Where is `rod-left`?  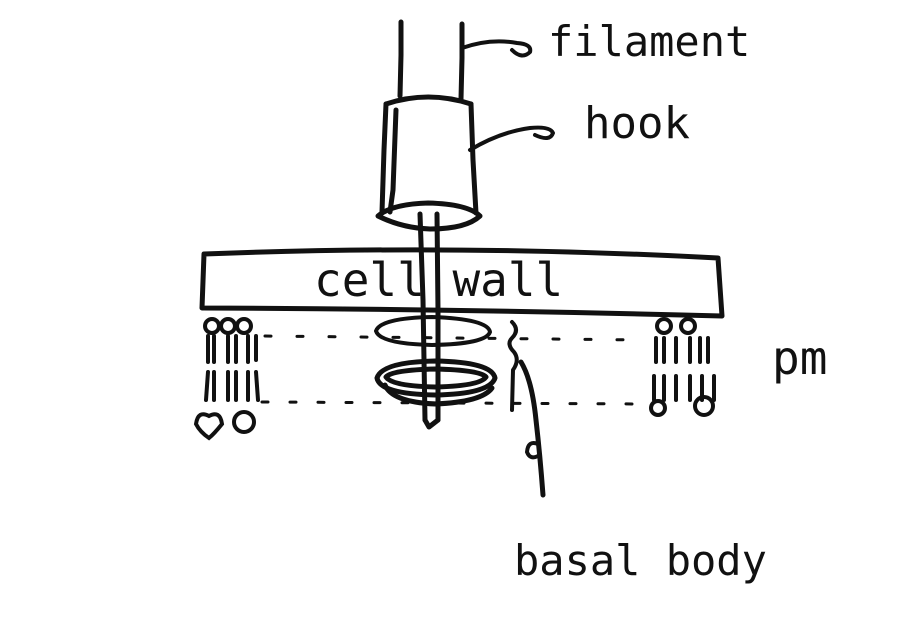 rod-left is located at coordinates (422, 317).